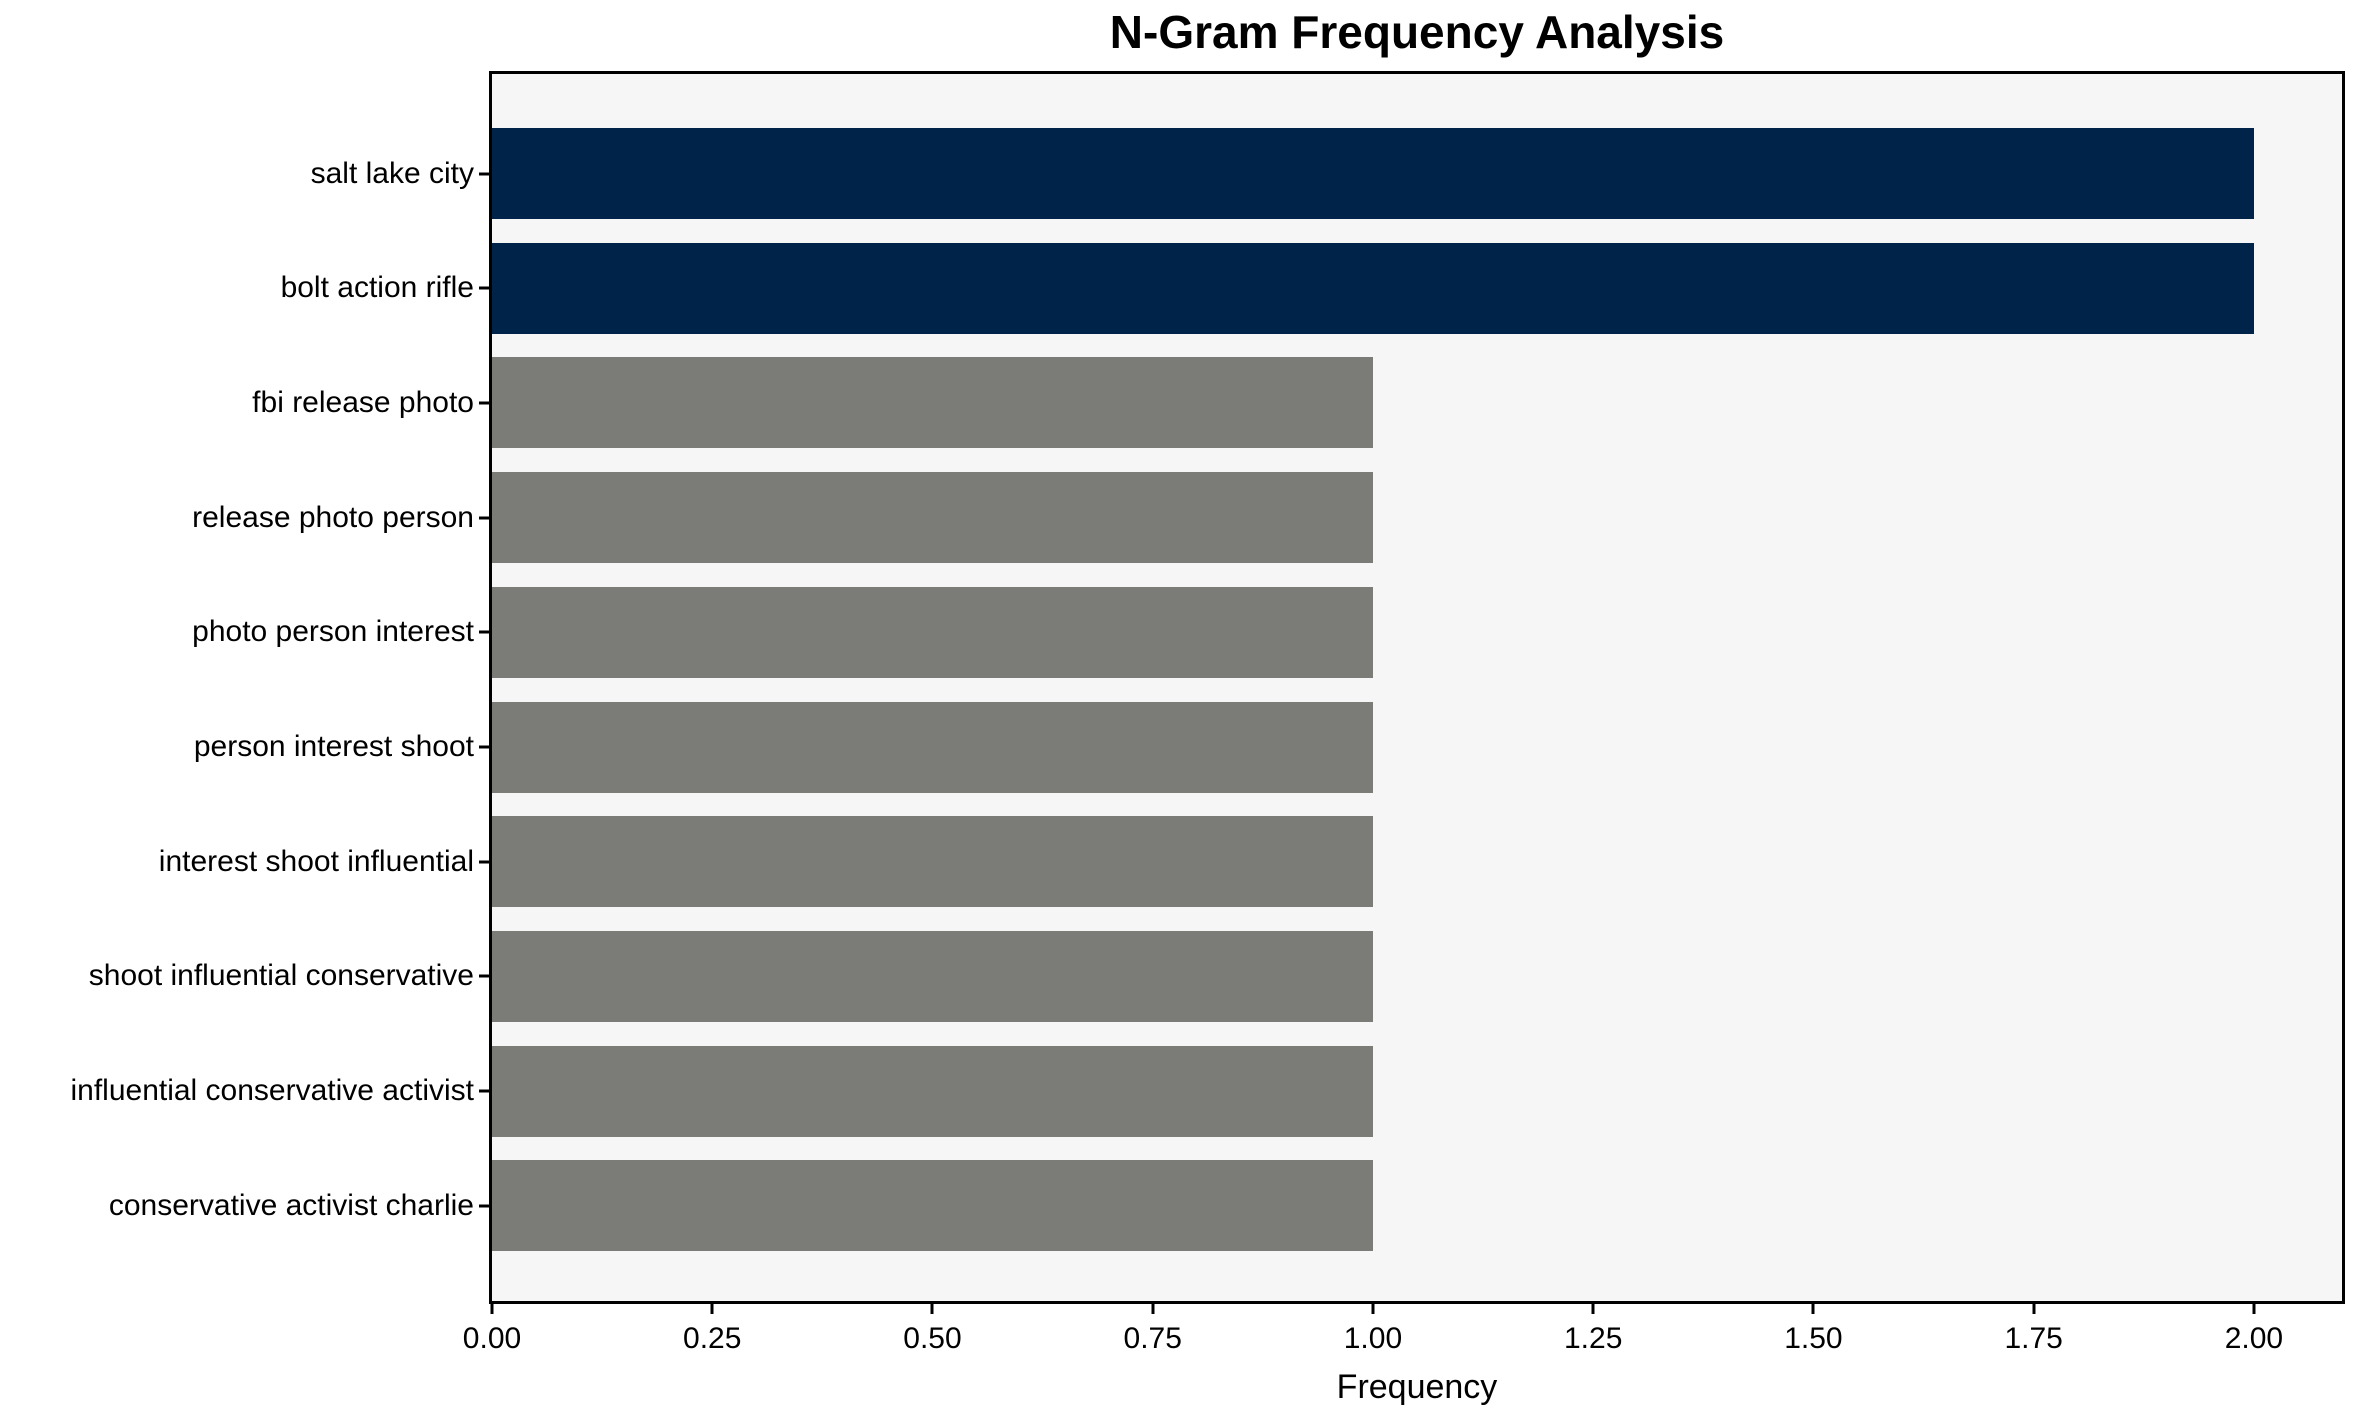  I want to click on y-tick-label-interest-shoot-influential: interest shoot influential, so click(316, 861).